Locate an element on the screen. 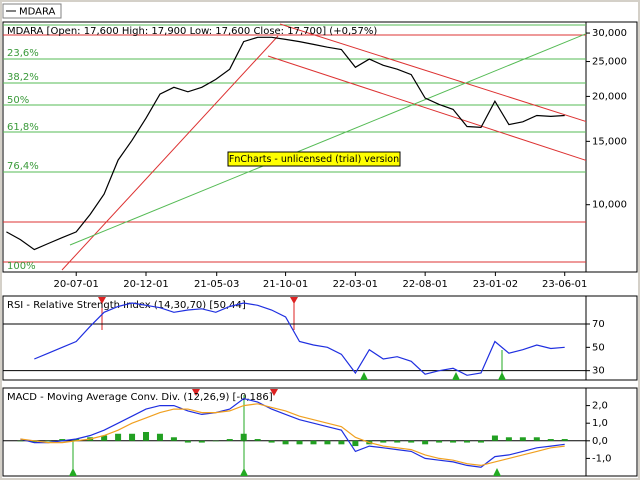 The width and height of the screenshot is (640, 480). y-tick-label: 30,000 is located at coordinates (609, 33).